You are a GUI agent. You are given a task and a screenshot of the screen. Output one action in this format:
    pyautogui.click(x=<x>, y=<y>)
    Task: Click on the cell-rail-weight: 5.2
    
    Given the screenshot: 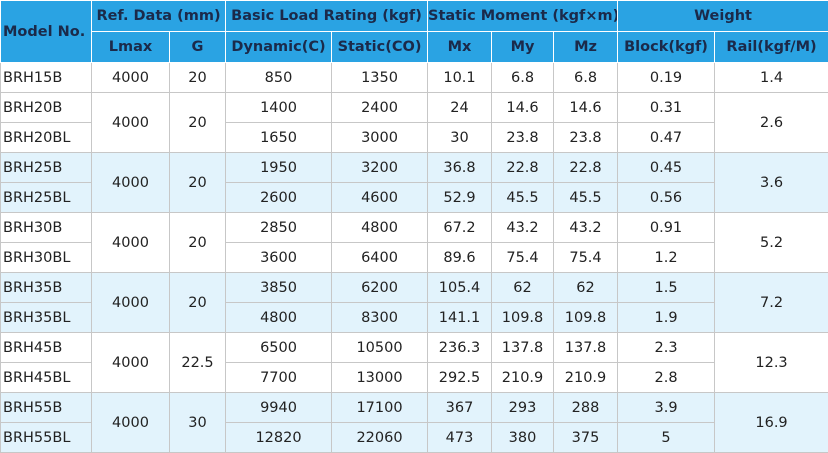 What is the action you would take?
    pyautogui.click(x=771, y=242)
    